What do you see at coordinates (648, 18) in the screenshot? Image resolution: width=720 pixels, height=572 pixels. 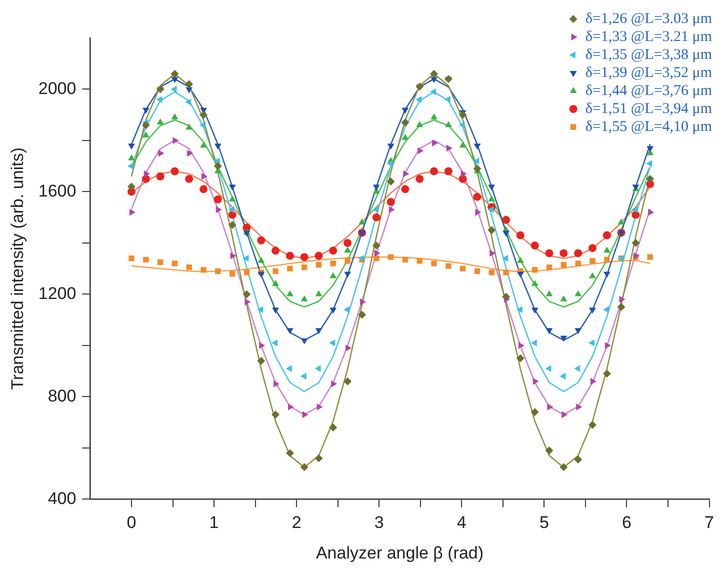 I see `legend-label: δ=1,26 @L=3.03 μm` at bounding box center [648, 18].